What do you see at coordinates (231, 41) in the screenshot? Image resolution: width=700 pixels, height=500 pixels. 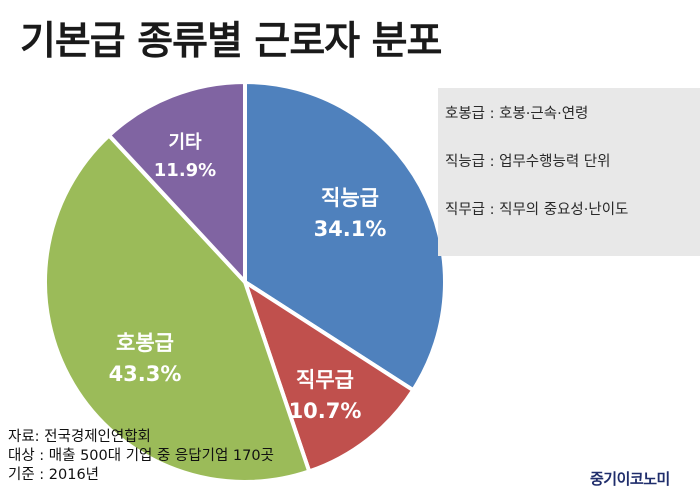 I see `chart-title: 기본급 종류별 근로자 분포` at bounding box center [231, 41].